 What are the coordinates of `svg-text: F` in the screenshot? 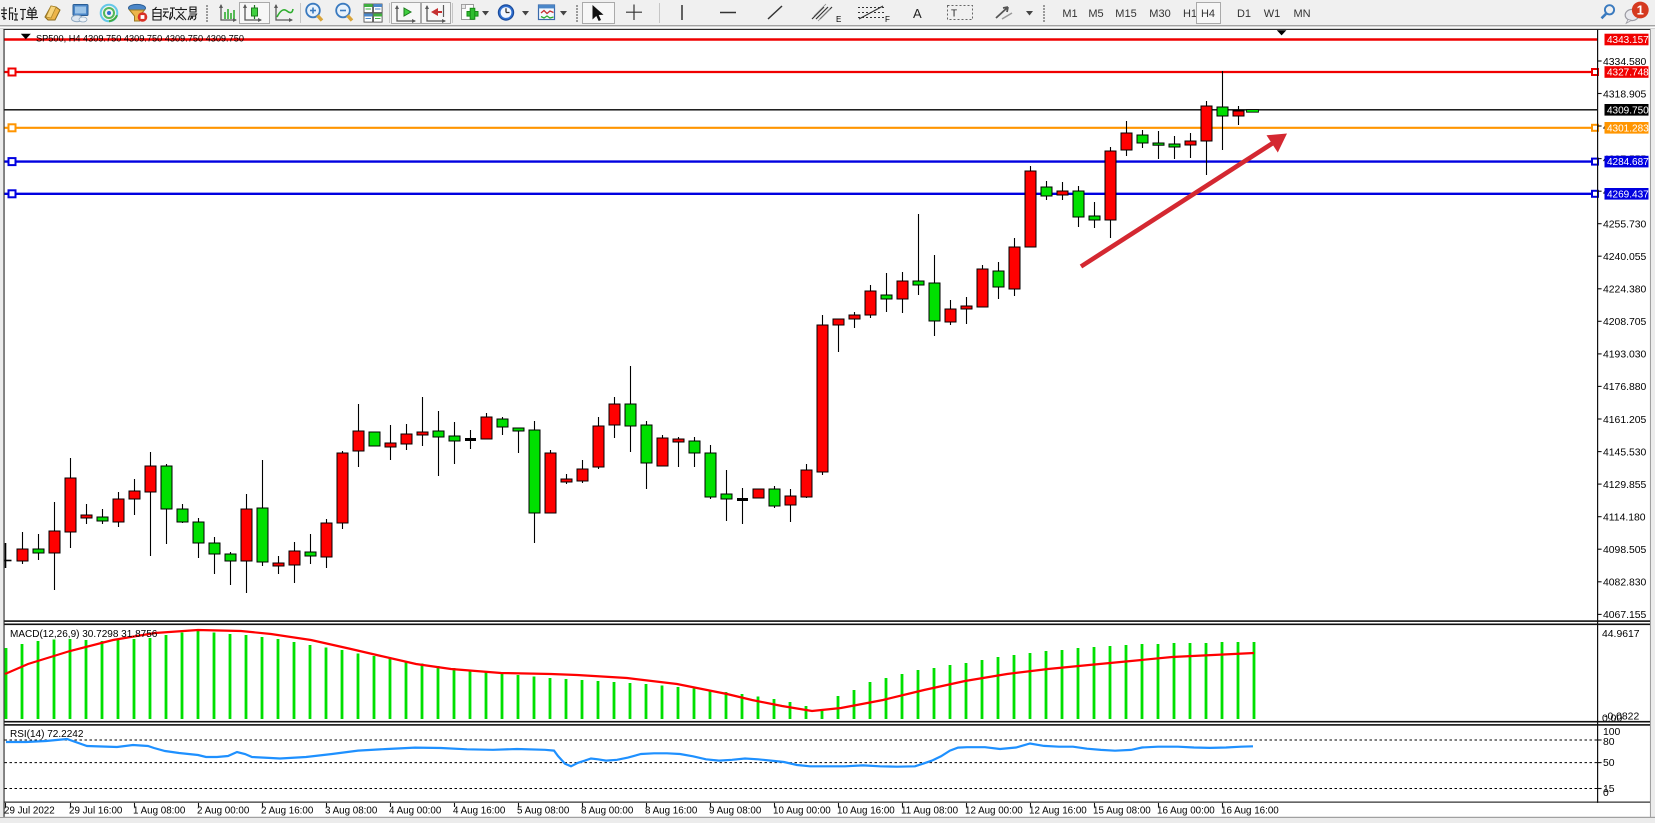 It's located at (887, 19).